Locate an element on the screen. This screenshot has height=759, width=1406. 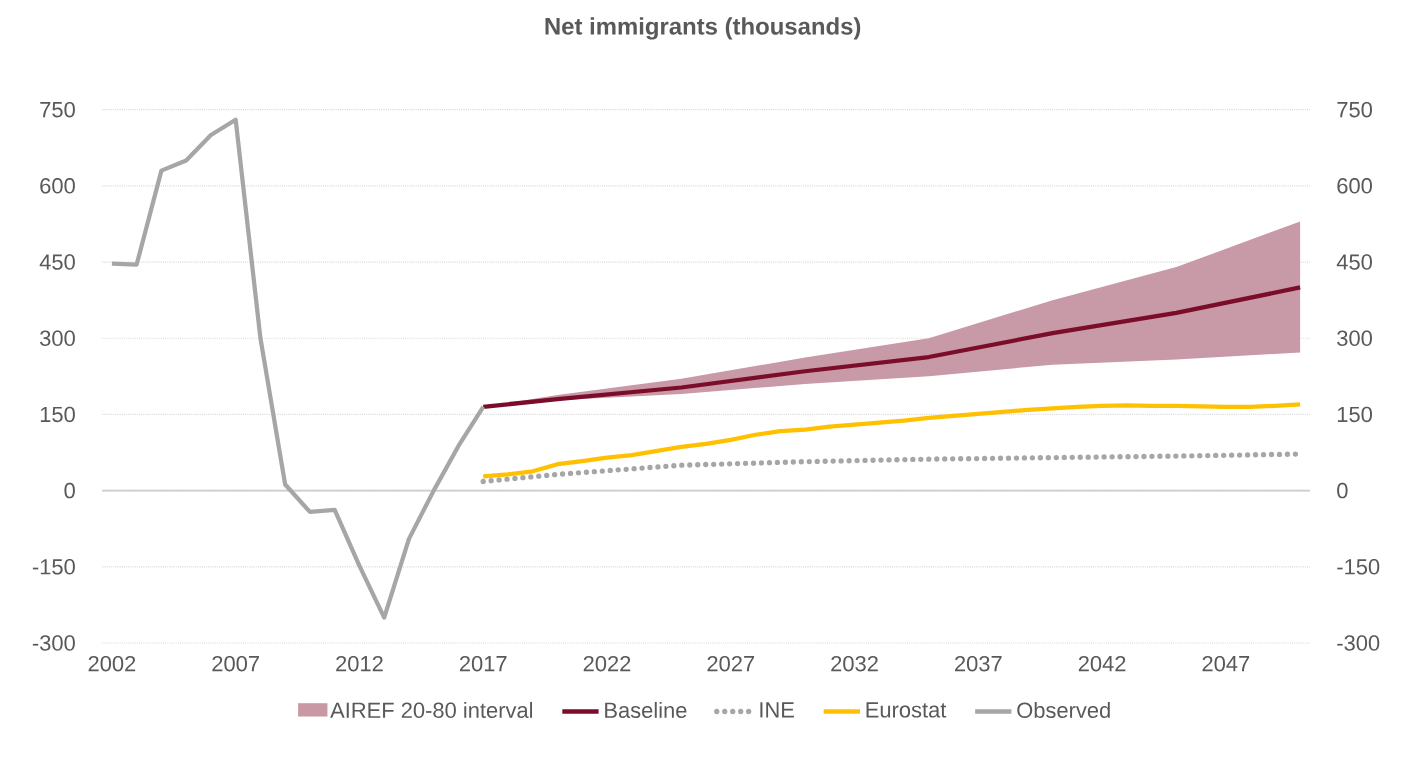
legend-label: INE is located at coordinates (777, 710).